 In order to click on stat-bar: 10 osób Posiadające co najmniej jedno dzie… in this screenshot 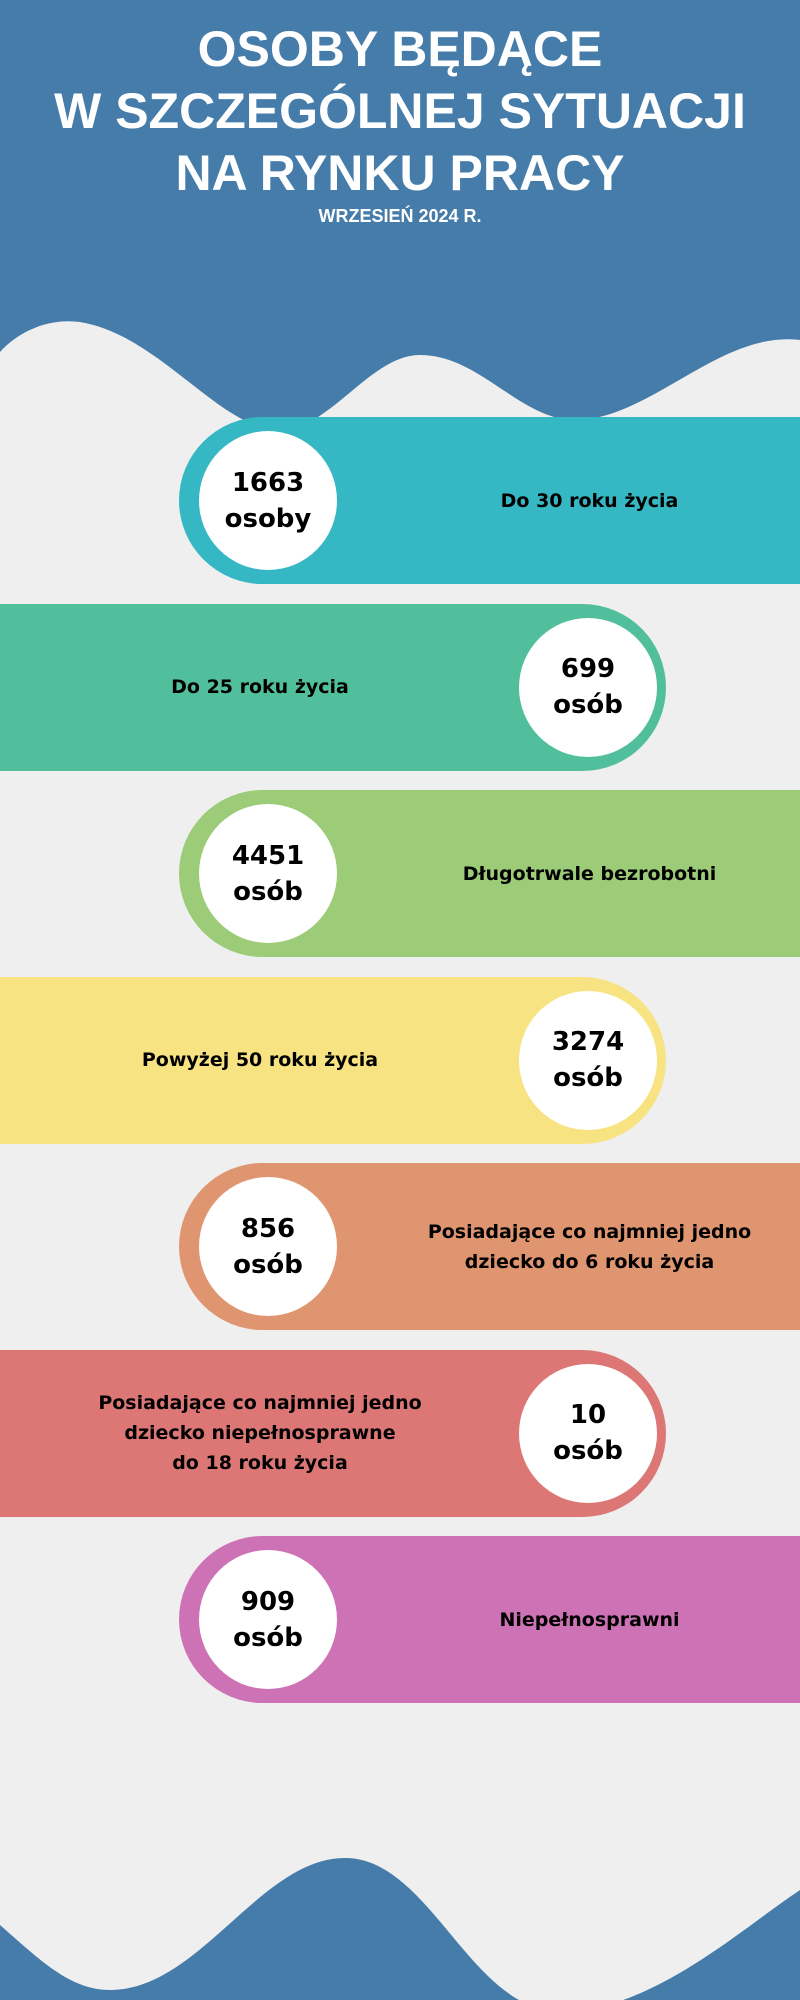, I will do `click(333, 1433)`.